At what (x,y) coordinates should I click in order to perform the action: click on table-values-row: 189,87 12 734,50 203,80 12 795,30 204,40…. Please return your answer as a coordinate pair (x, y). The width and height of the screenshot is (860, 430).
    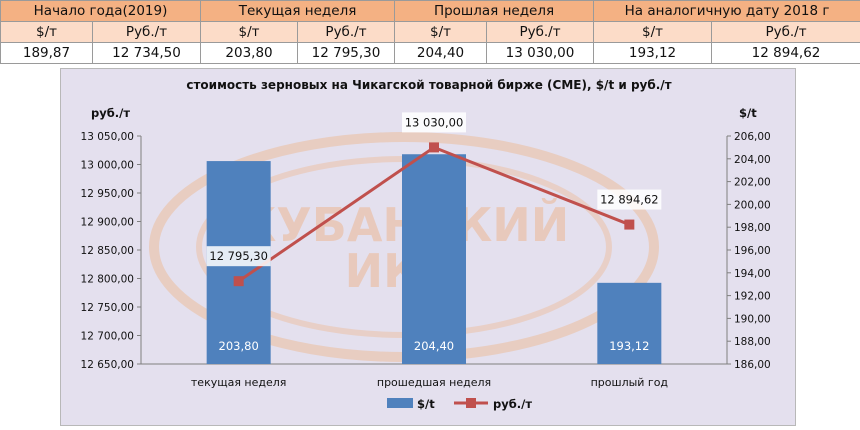
    Looking at the image, I should click on (430, 53).